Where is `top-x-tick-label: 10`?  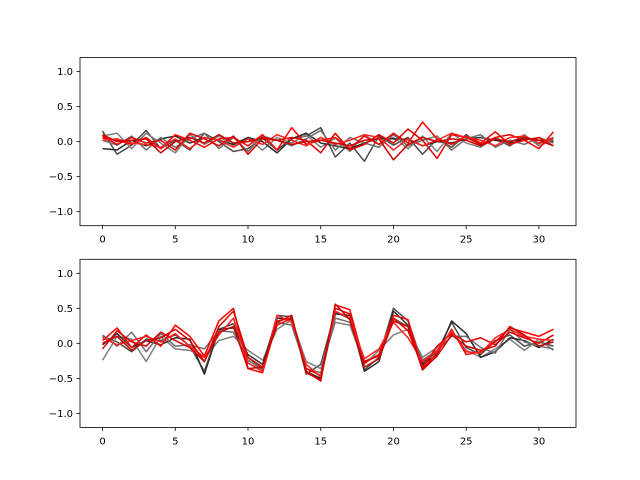 top-x-tick-label: 10 is located at coordinates (248, 240).